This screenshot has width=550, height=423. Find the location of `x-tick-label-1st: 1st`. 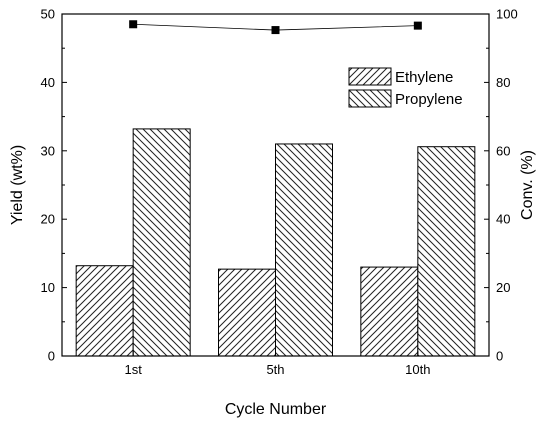

x-tick-label-1st: 1st is located at coordinates (133, 369).